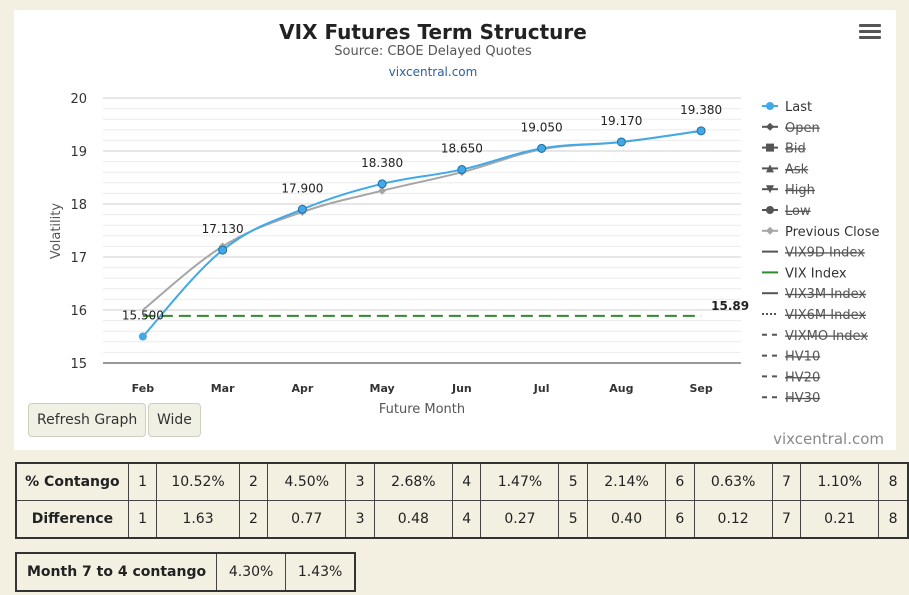  I want to click on x-tick-label: Sep, so click(700, 388).